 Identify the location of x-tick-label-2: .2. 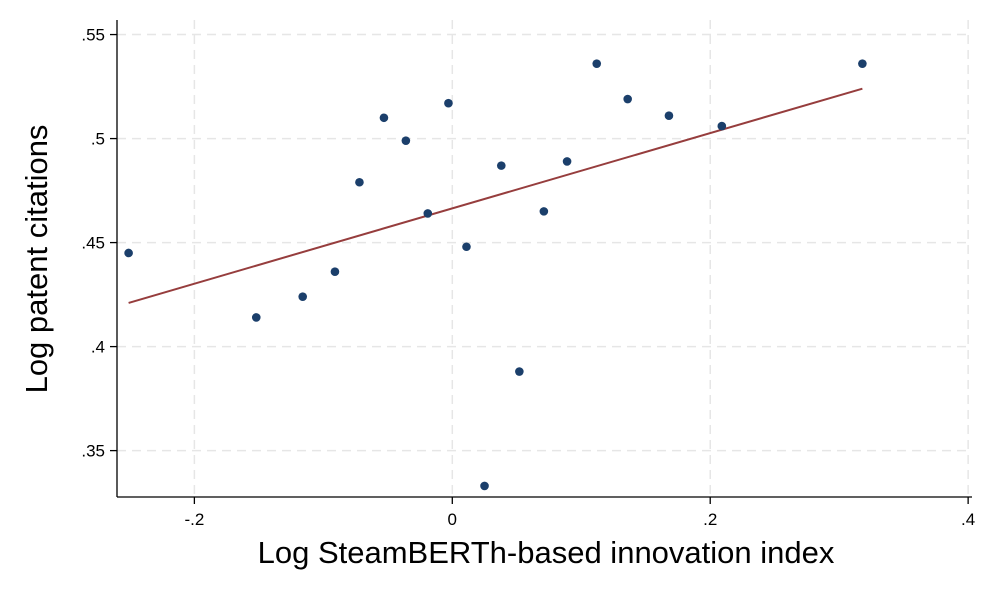
(710, 519).